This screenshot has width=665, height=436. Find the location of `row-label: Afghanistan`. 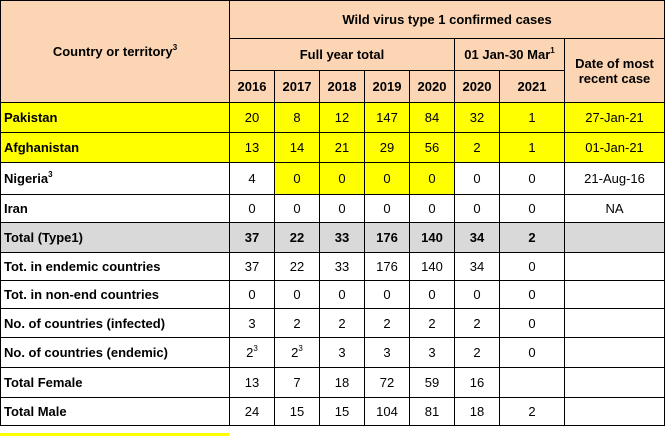

row-label: Afghanistan is located at coordinates (115, 147).